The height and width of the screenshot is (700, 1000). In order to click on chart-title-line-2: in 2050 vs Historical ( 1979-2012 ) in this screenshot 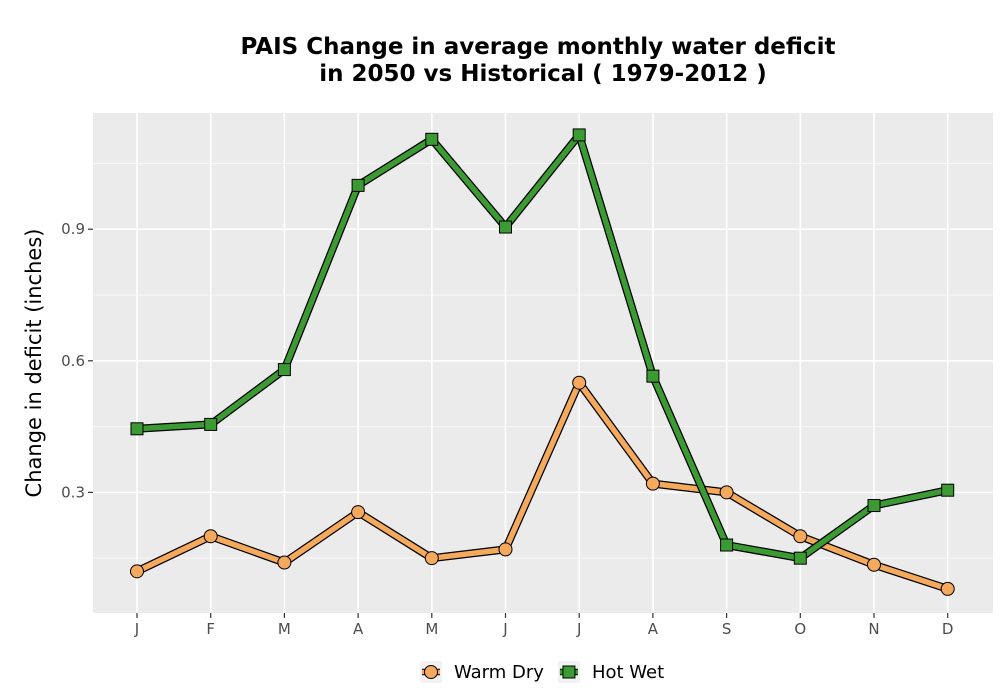, I will do `click(542, 74)`.